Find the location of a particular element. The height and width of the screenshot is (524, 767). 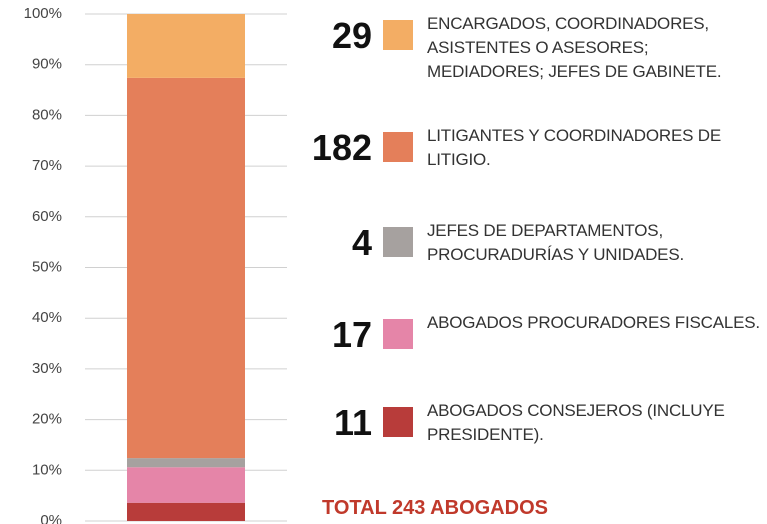

legend-label: LITIGANTES Y COORDINADORES DE LITIGIO. is located at coordinates (574, 147).